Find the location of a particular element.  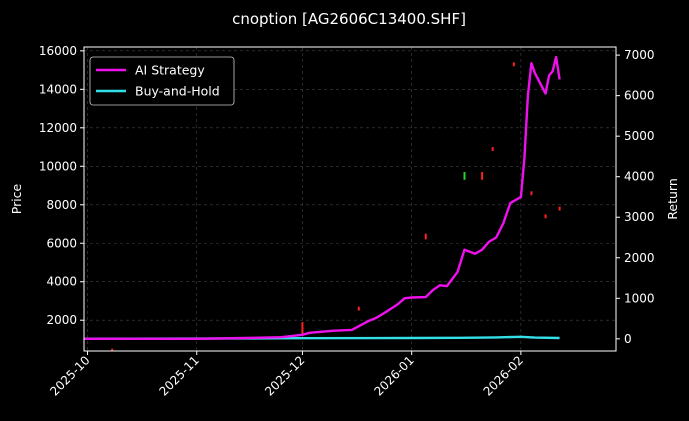

y-tick-label: 2000 is located at coordinates (61, 320).